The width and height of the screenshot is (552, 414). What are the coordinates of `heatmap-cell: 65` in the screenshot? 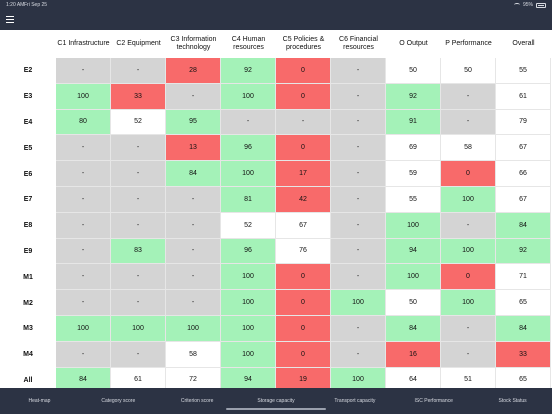 It's located at (523, 303).